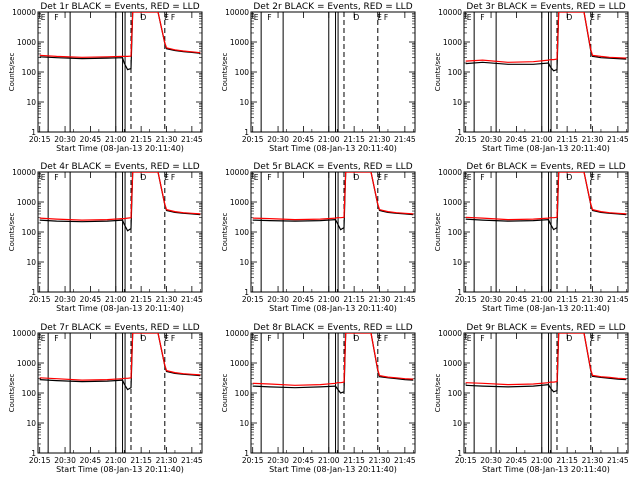 This screenshot has width=640, height=480. Describe the element at coordinates (333, 232) in the screenshot. I see `plot-frame` at that location.